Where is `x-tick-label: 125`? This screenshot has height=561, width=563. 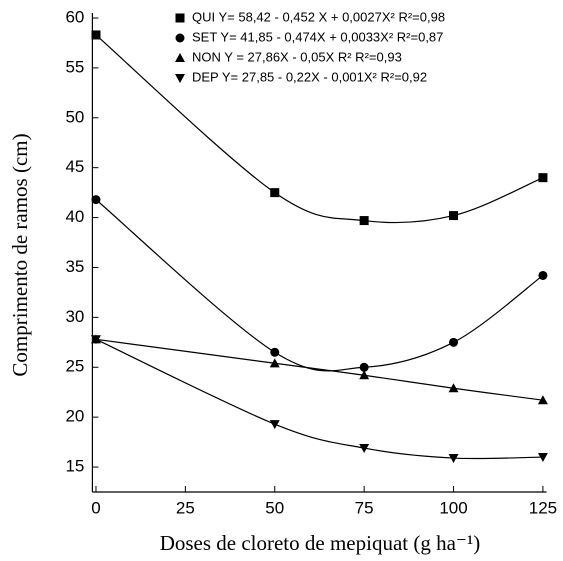 x-tick-label: 125 is located at coordinates (543, 507).